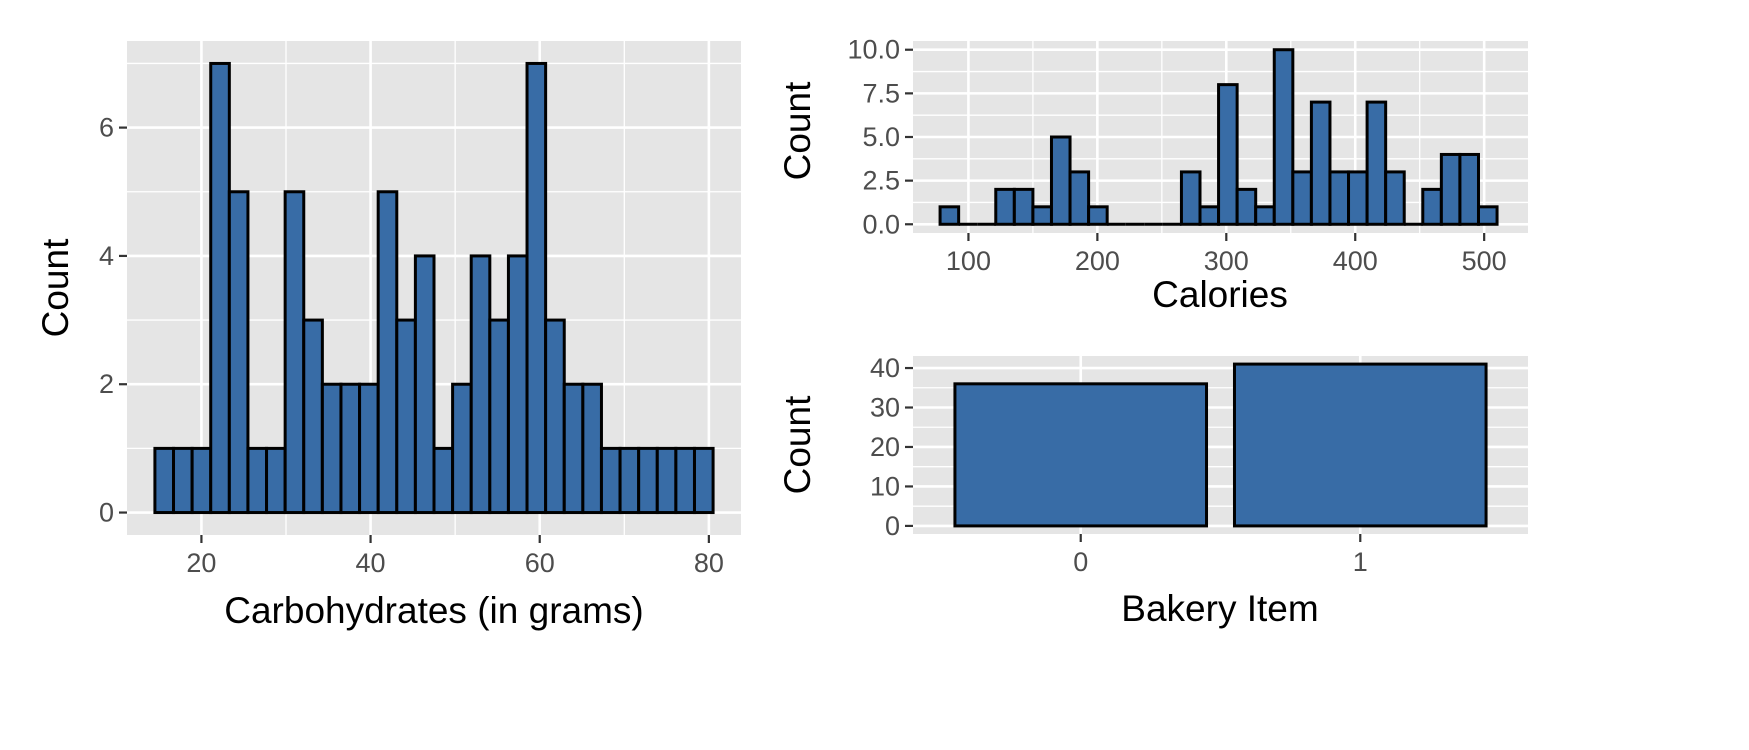  I want to click on y-tick-label: 10, so click(885, 486).